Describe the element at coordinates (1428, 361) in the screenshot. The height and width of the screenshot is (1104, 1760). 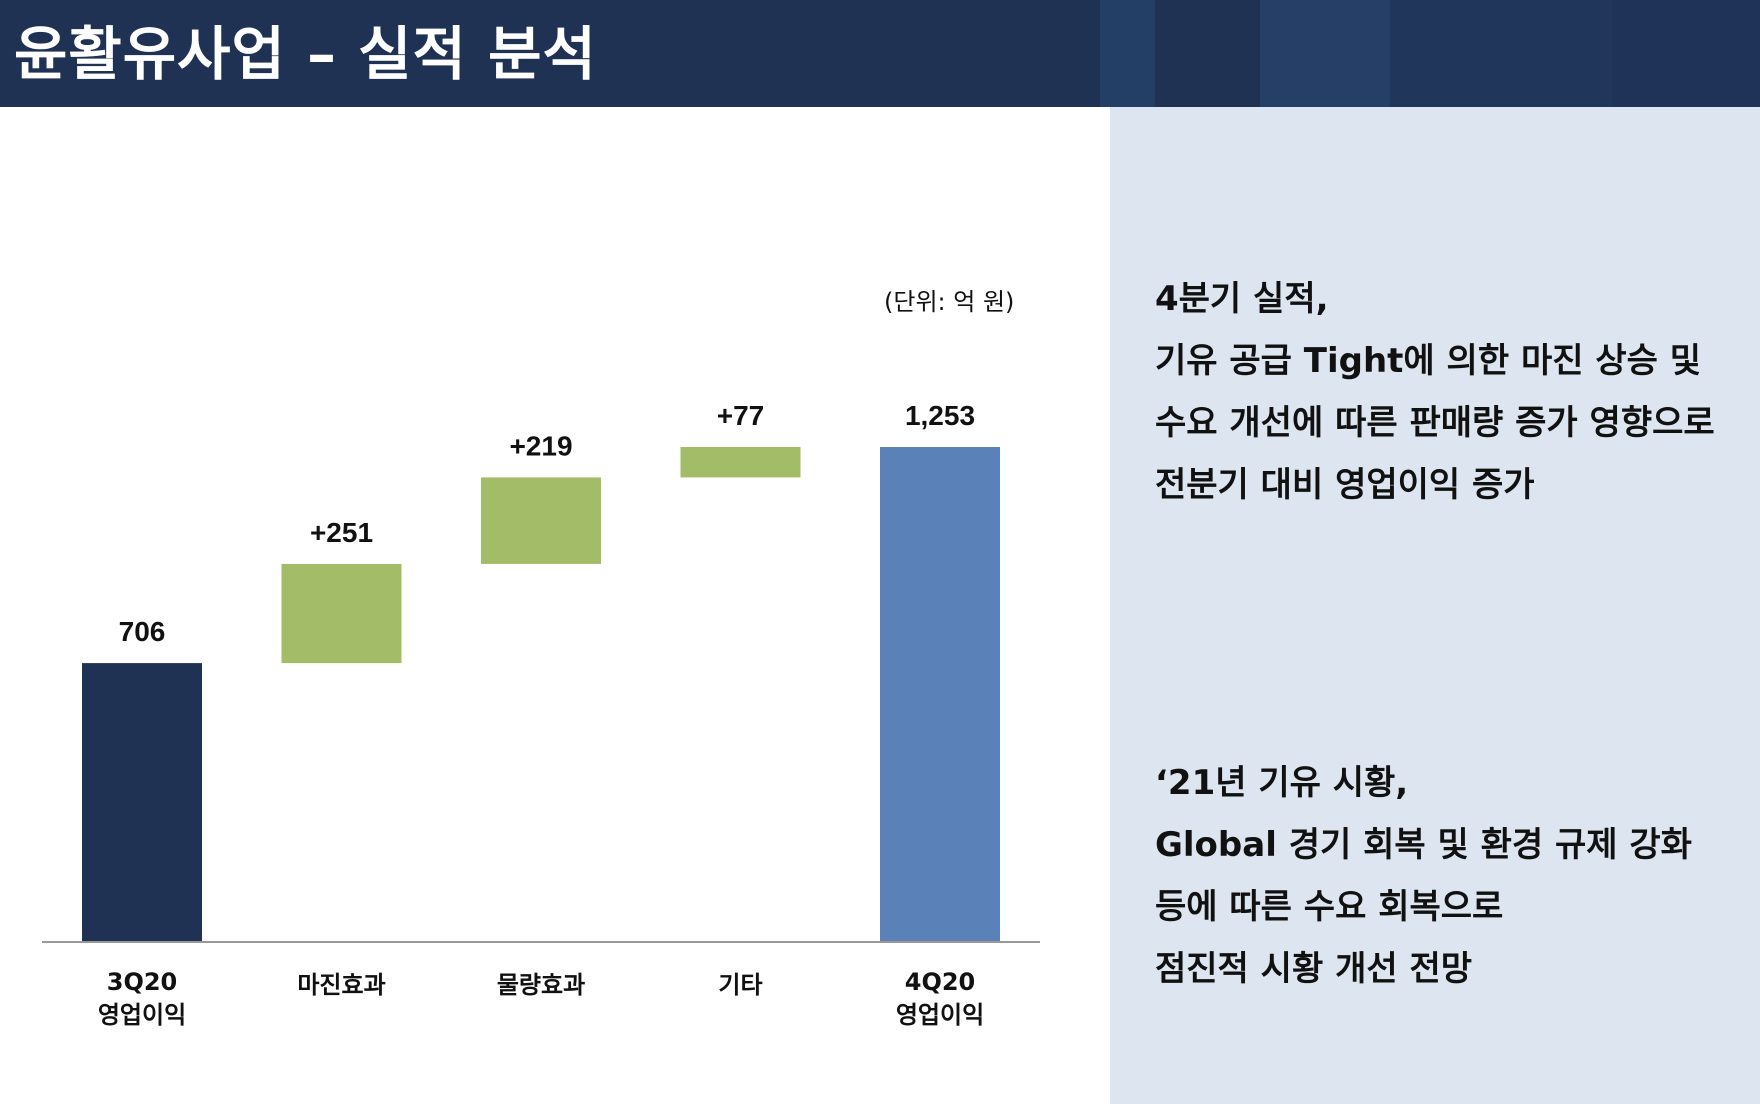
I see `commentary-line: 기유 공급 Tight에 의한 마진 상승 및` at that location.